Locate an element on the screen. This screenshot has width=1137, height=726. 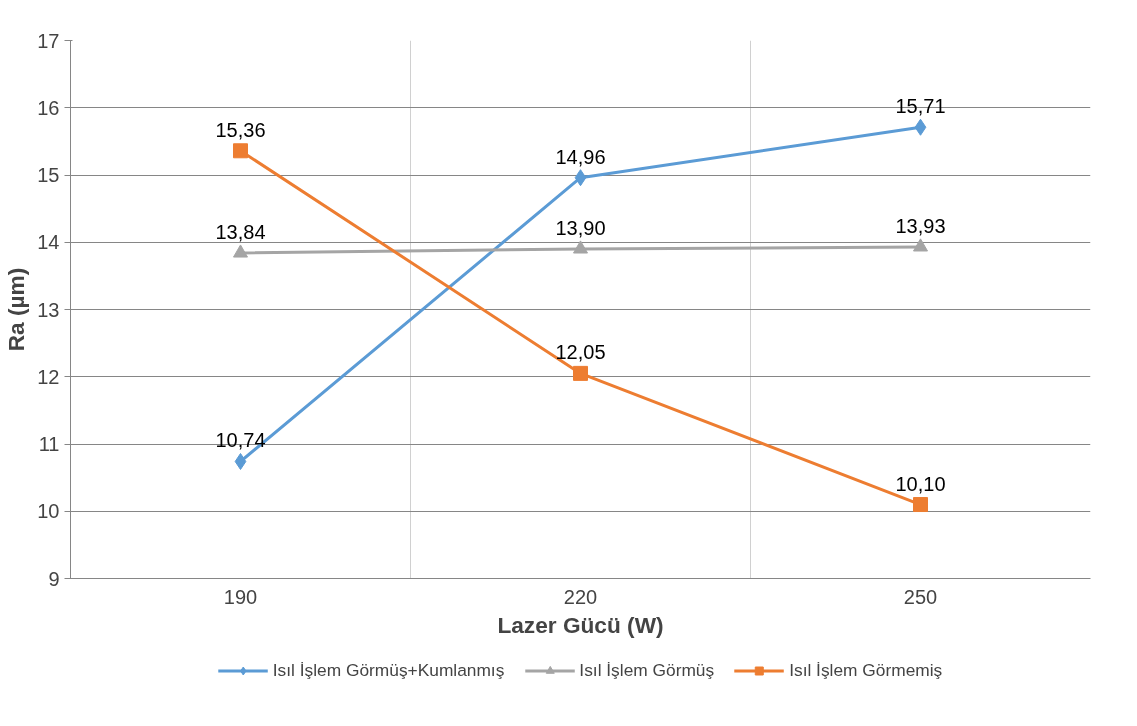
y-tick-label: 13 is located at coordinates (48, 309).